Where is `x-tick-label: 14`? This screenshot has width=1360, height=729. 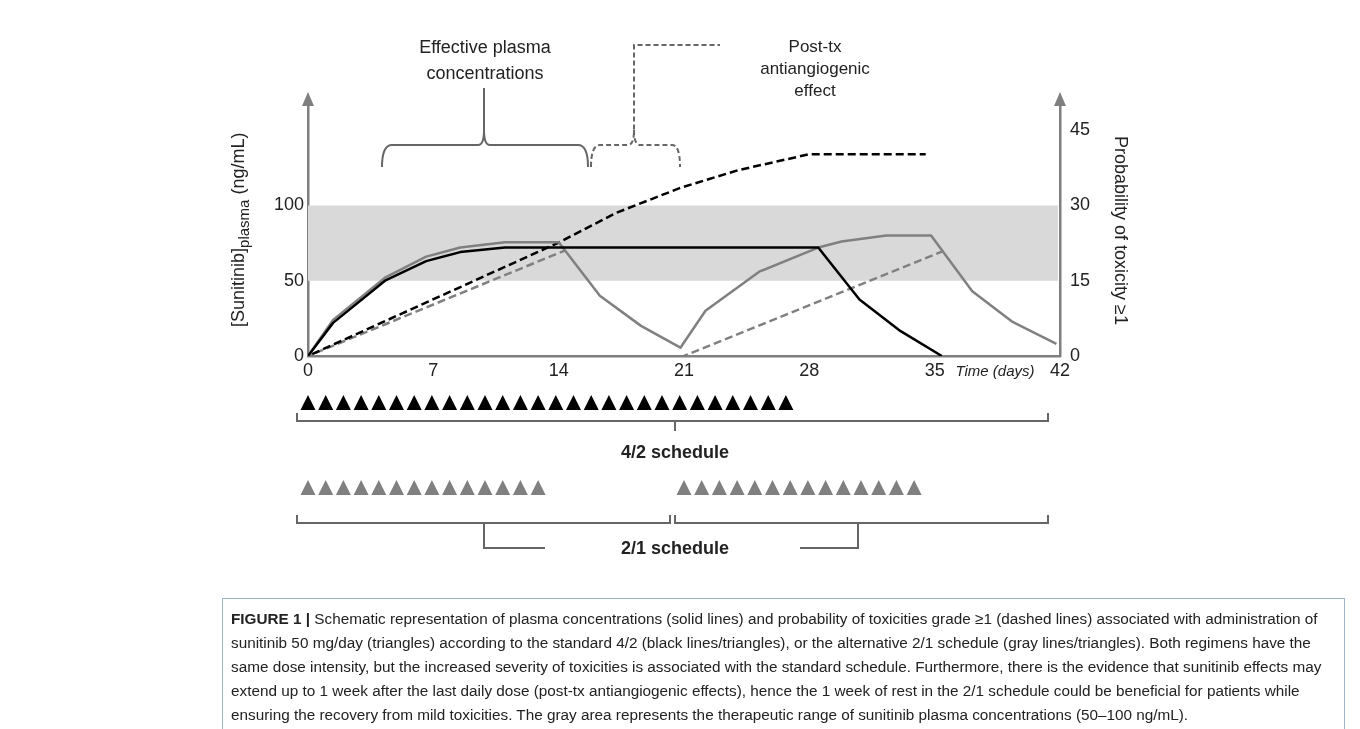 x-tick-label: 14 is located at coordinates (558, 369).